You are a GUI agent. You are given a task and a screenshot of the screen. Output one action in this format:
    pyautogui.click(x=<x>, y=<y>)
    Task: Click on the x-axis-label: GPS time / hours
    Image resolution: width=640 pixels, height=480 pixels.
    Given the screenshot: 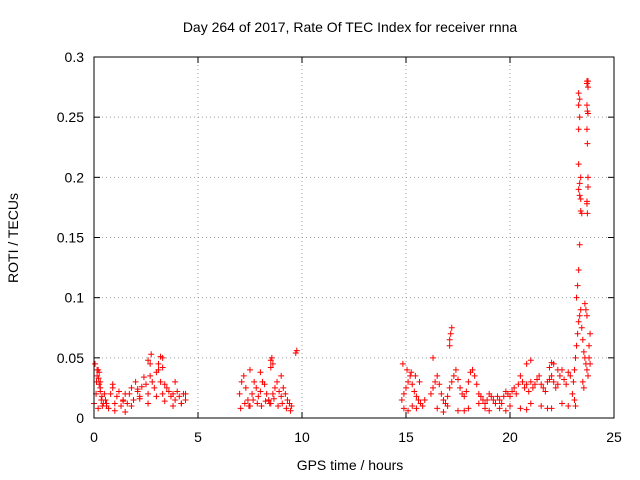 What is the action you would take?
    pyautogui.click(x=350, y=465)
    